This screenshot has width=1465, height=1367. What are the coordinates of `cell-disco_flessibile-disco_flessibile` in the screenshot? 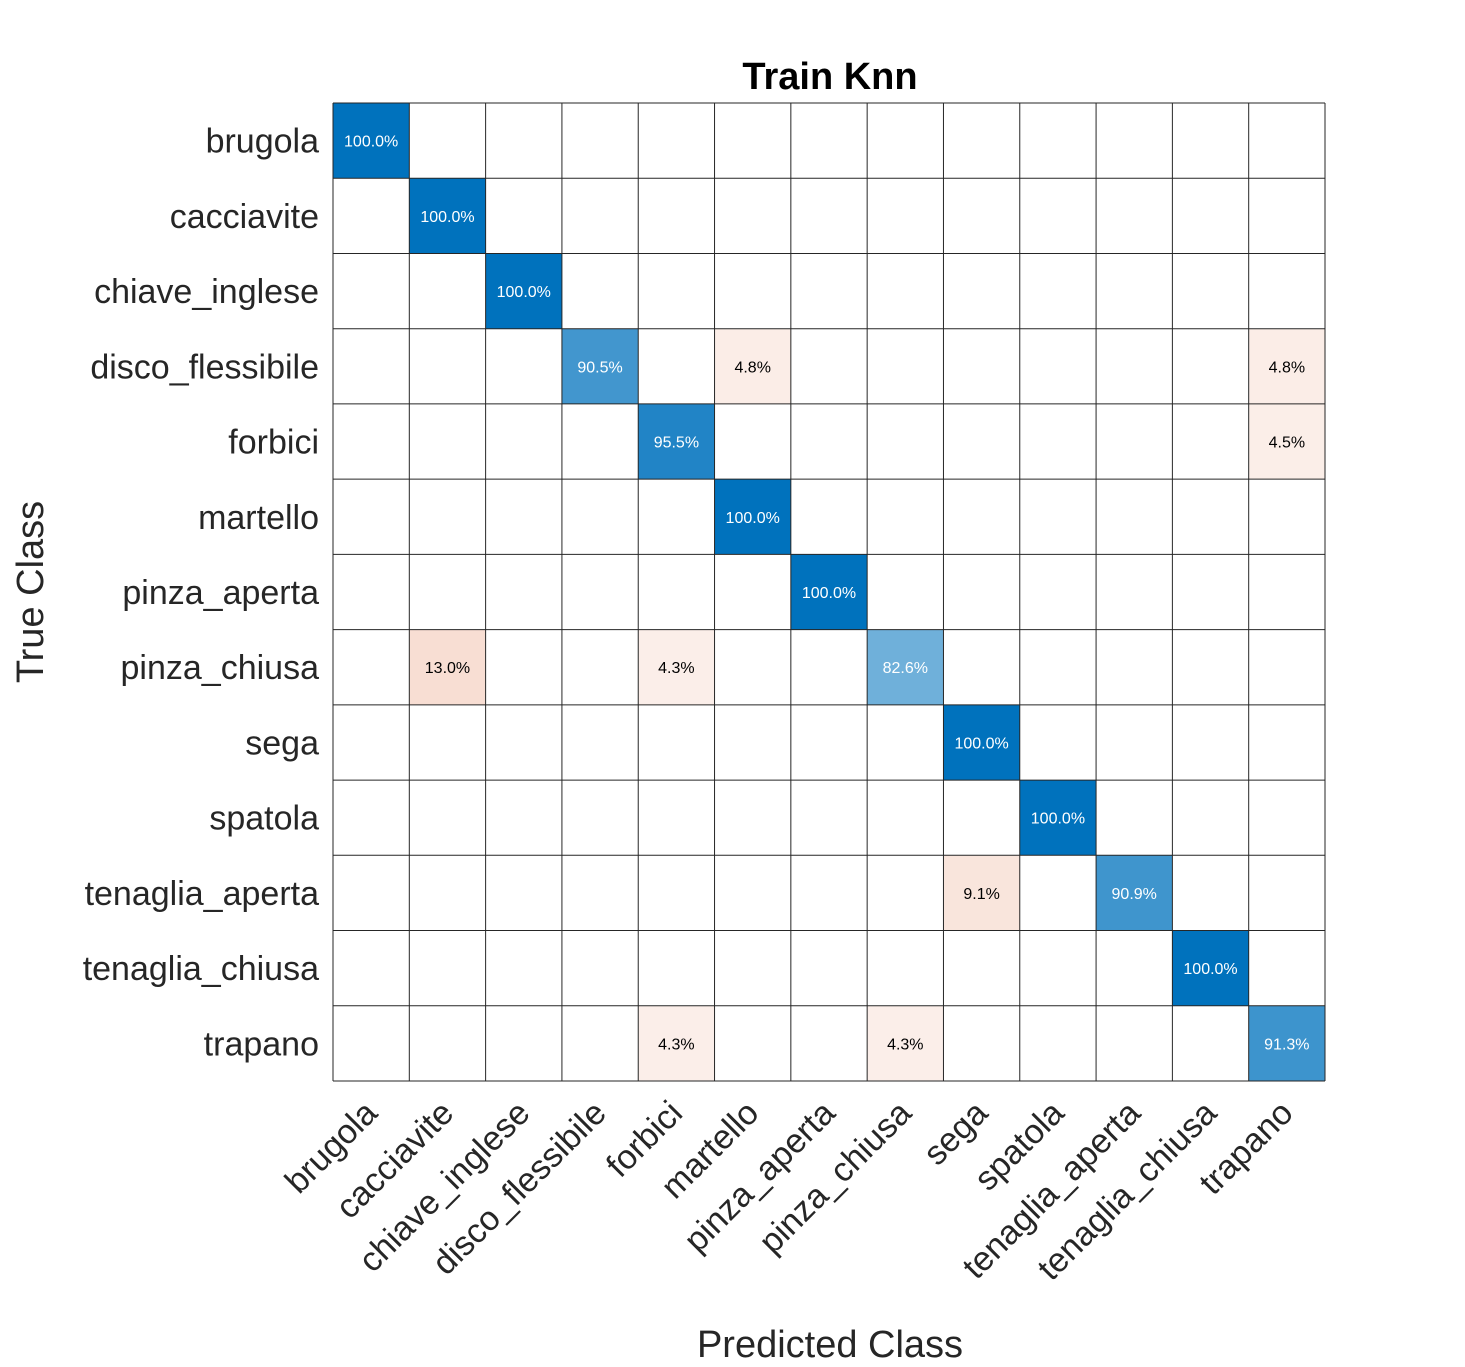 It's located at (600, 366).